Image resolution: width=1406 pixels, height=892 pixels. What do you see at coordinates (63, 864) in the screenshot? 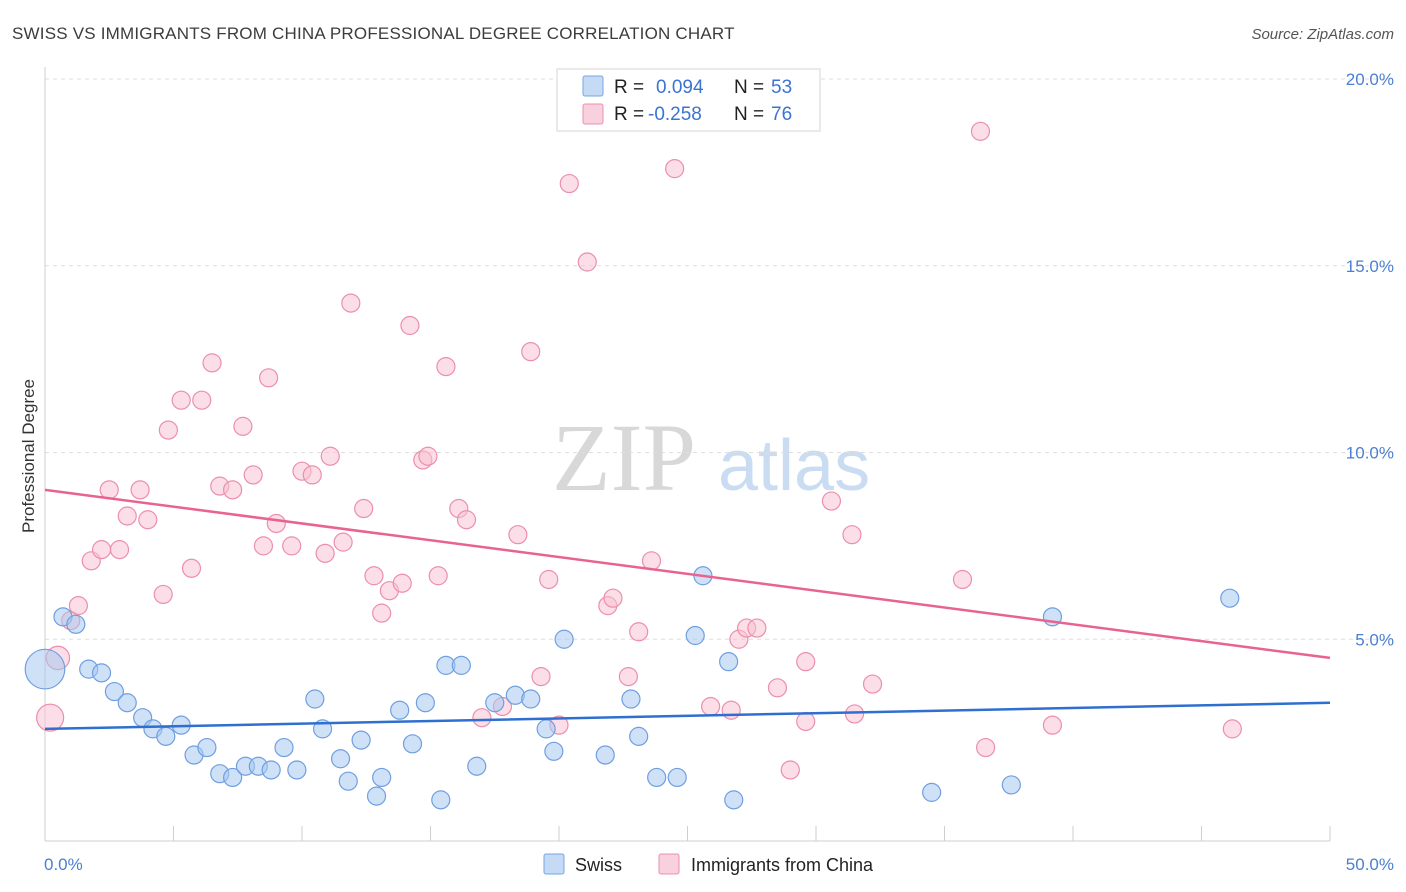
I see `x-tick-label-min: 0.0%` at bounding box center [63, 864].